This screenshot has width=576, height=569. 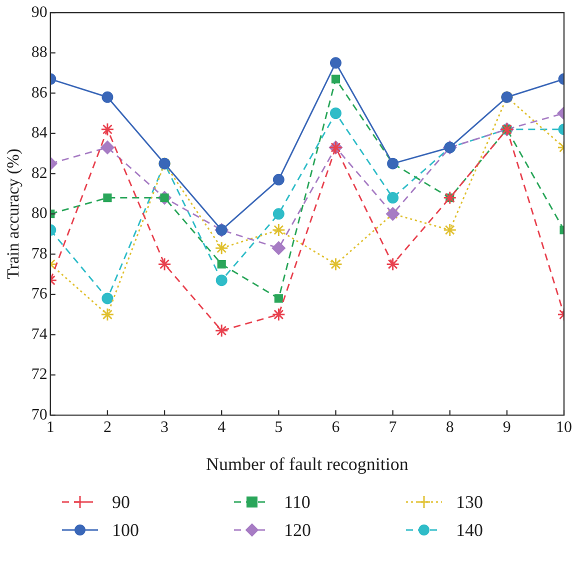 I want to click on legend-label: 100, so click(x=125, y=530).